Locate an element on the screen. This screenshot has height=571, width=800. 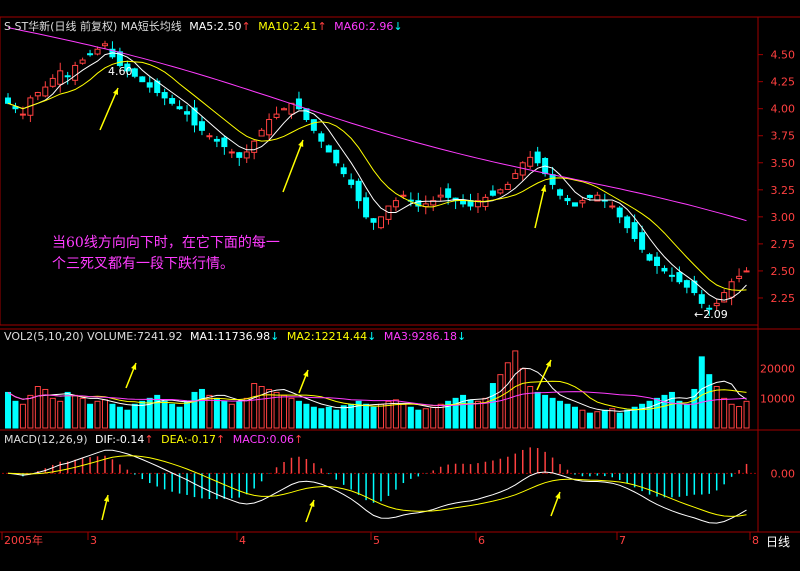
y-tick-label: 3.75 is located at coordinates (783, 136).